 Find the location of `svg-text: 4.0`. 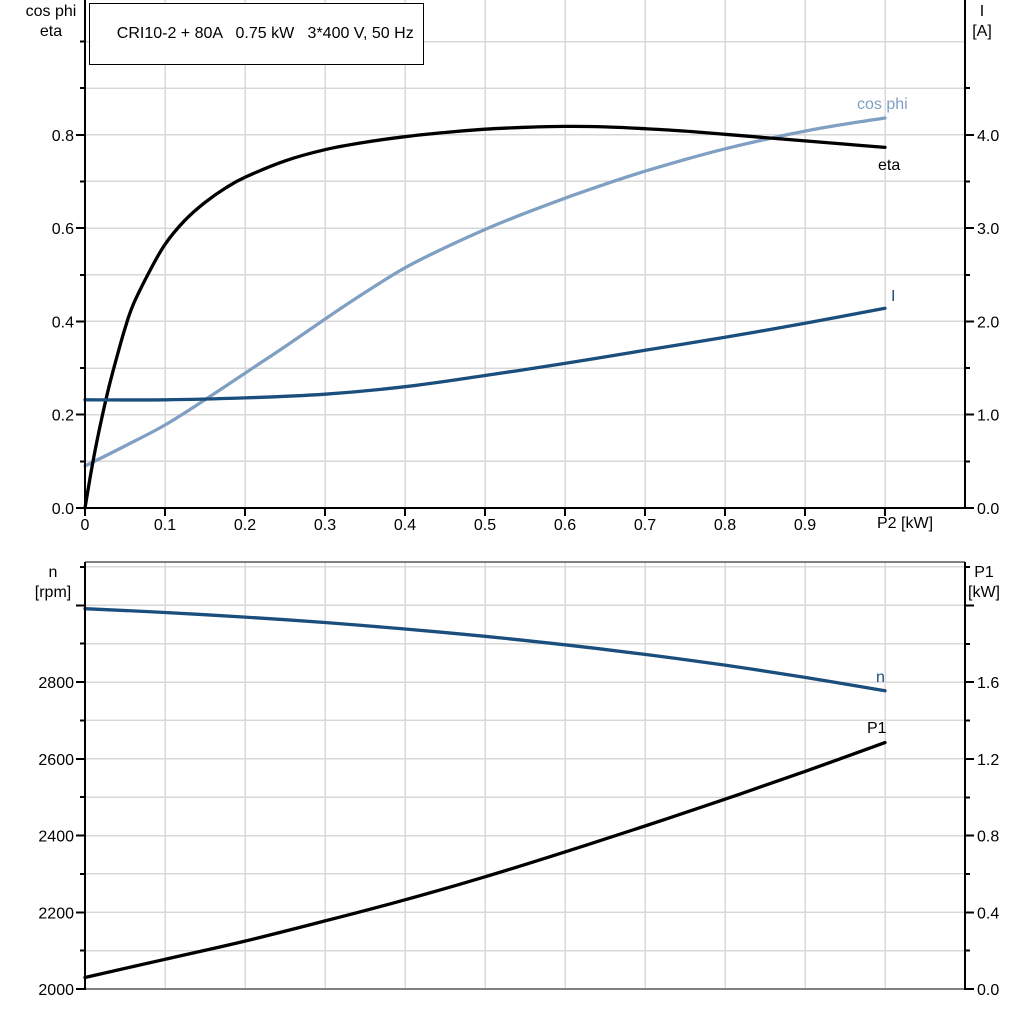

svg-text: 4.0 is located at coordinates (988, 136).